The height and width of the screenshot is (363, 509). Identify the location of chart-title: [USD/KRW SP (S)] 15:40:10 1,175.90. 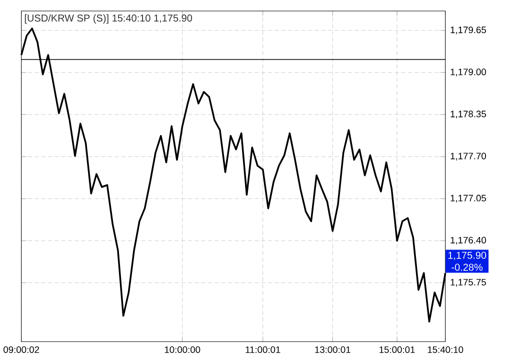
(108, 19).